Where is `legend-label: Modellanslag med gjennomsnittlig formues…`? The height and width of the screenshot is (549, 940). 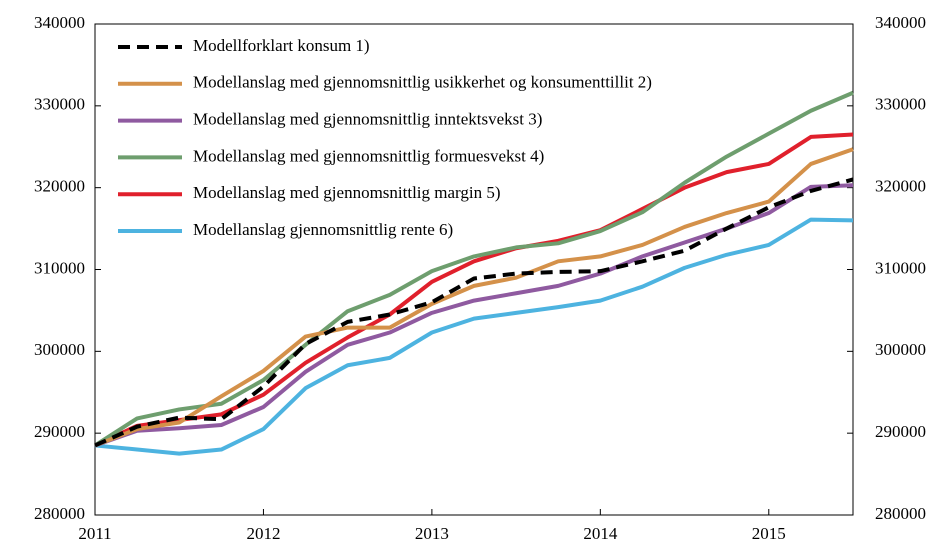 legend-label: Modellanslag med gjennomsnittlig formues… is located at coordinates (368, 155).